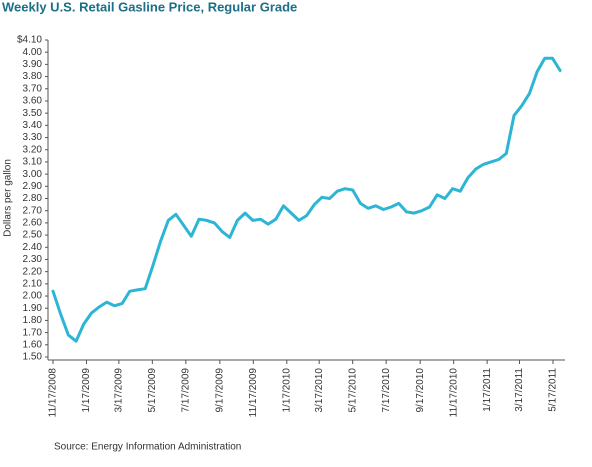 The height and width of the screenshot is (467, 592). I want to click on y-tick-label: 2.30, so click(33, 259).